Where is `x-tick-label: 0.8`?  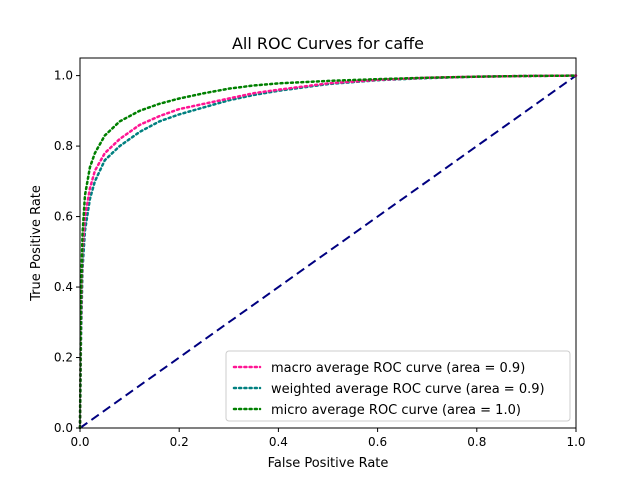 x-tick-label: 0.8 is located at coordinates (476, 442).